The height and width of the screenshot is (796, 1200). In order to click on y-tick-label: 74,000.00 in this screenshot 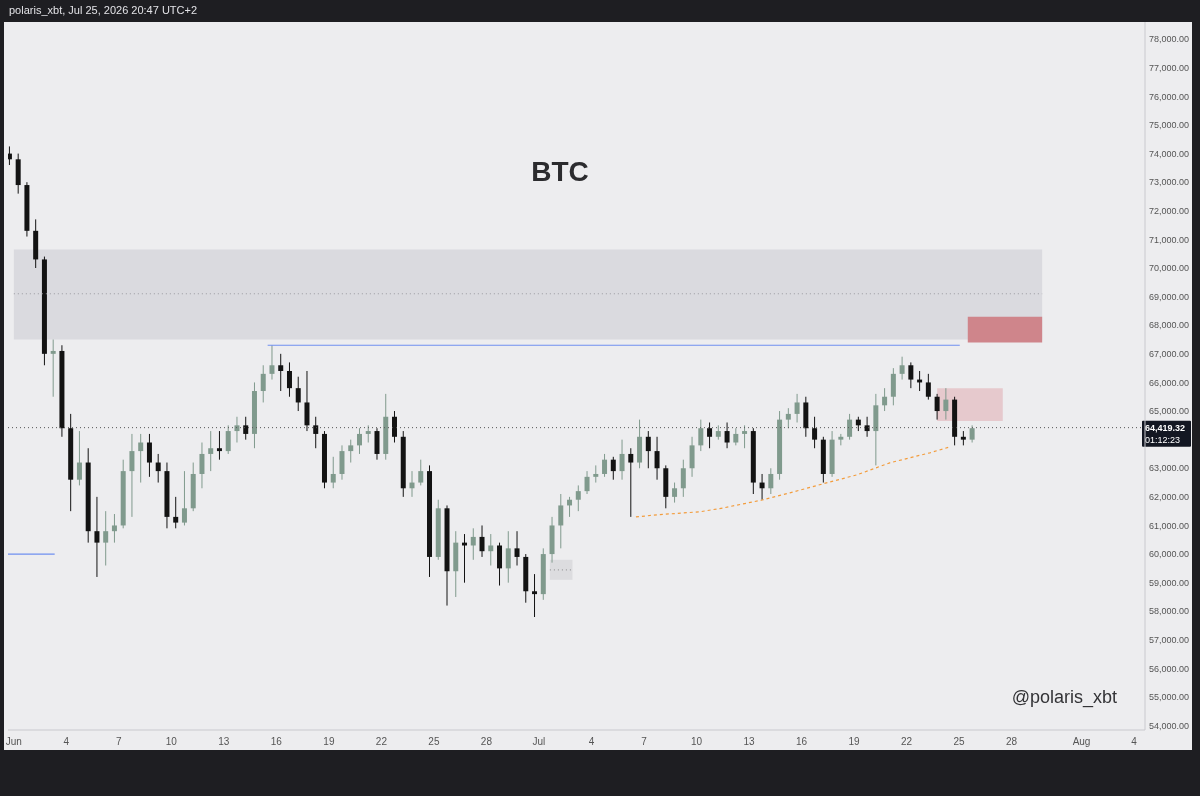, I will do `click(1169, 153)`.